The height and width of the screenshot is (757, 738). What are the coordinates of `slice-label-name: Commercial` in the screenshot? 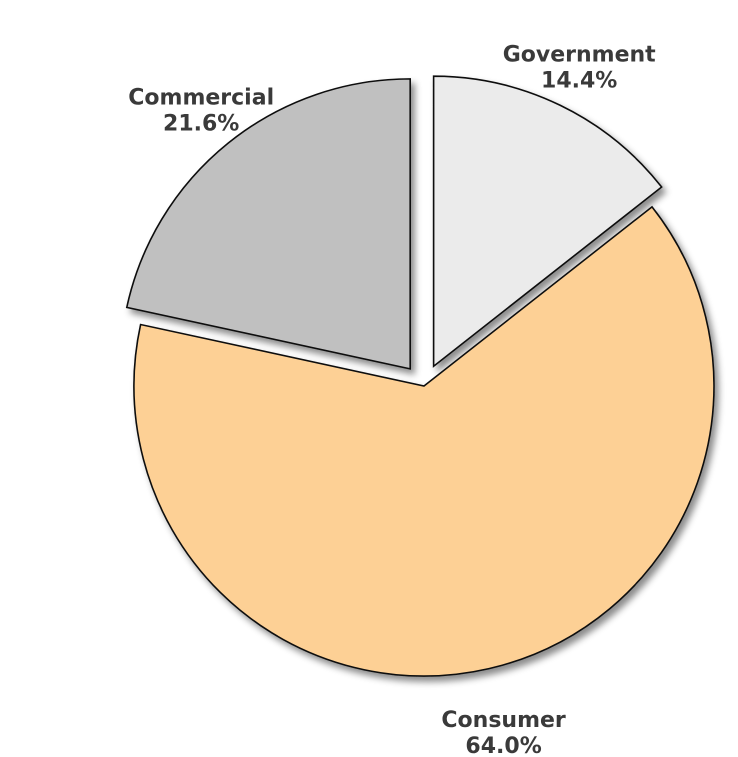 It's located at (201, 98).